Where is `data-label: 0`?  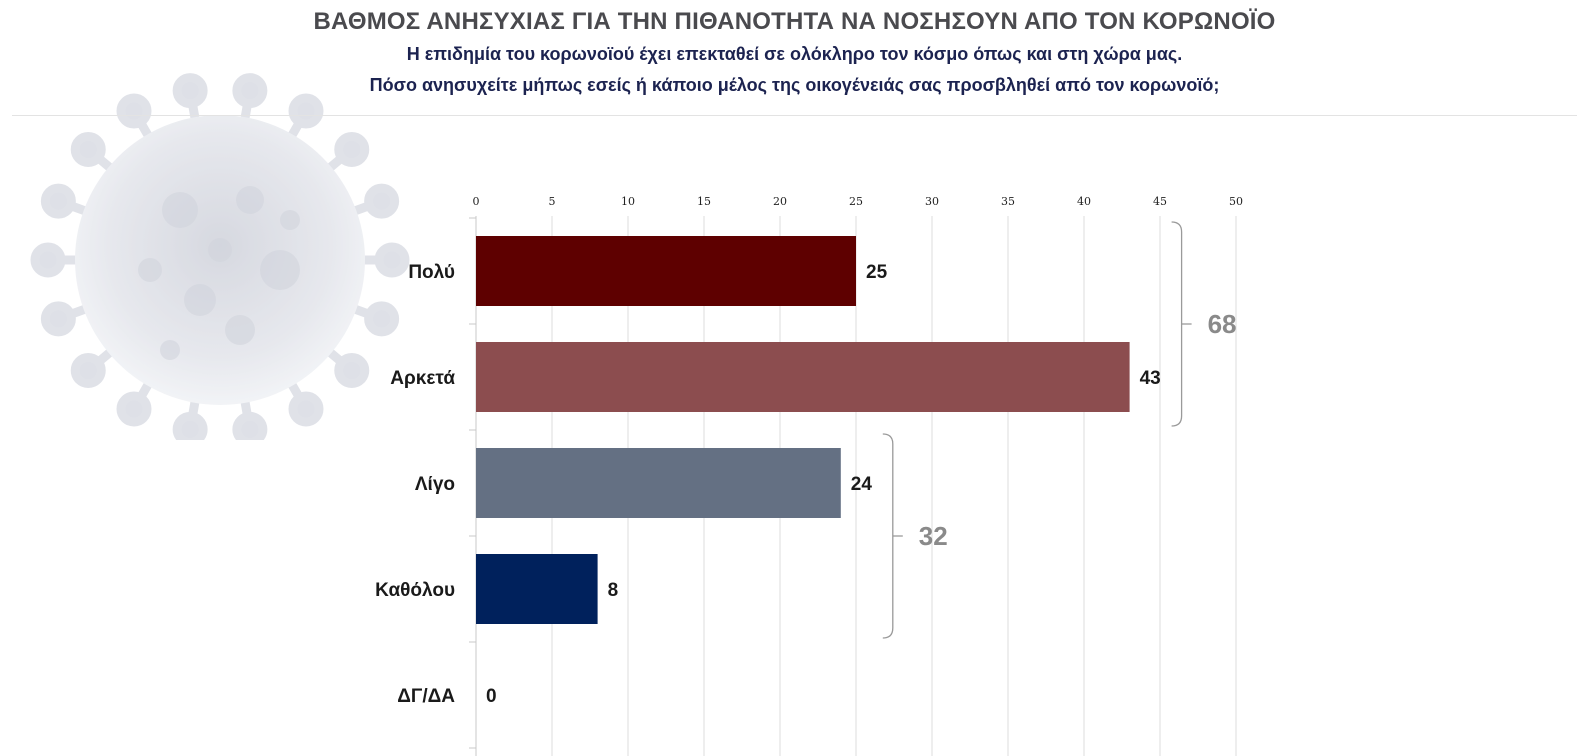
data-label: 0 is located at coordinates (491, 696).